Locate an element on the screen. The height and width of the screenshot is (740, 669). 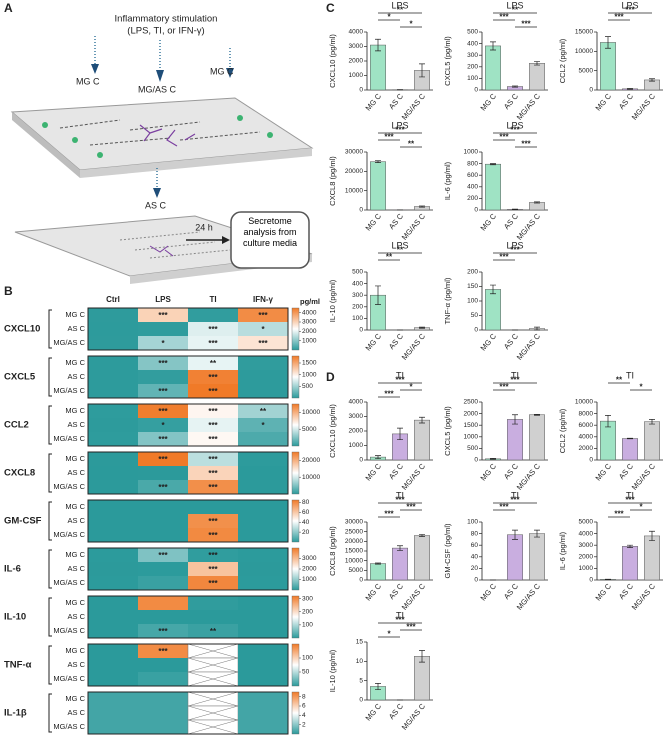
column-header: LPS is located at coordinates (163, 299).